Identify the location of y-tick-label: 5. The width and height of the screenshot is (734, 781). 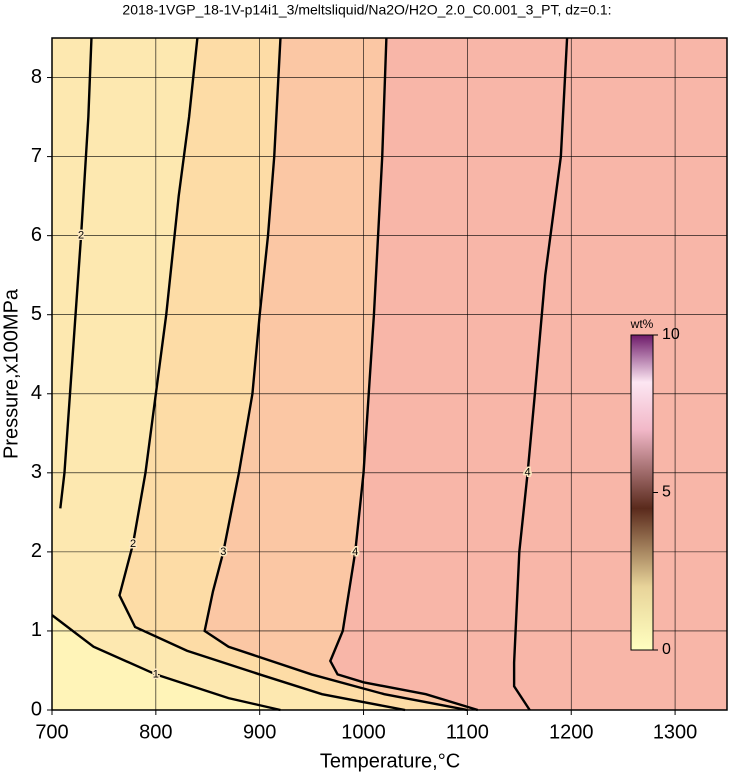
(36, 314).